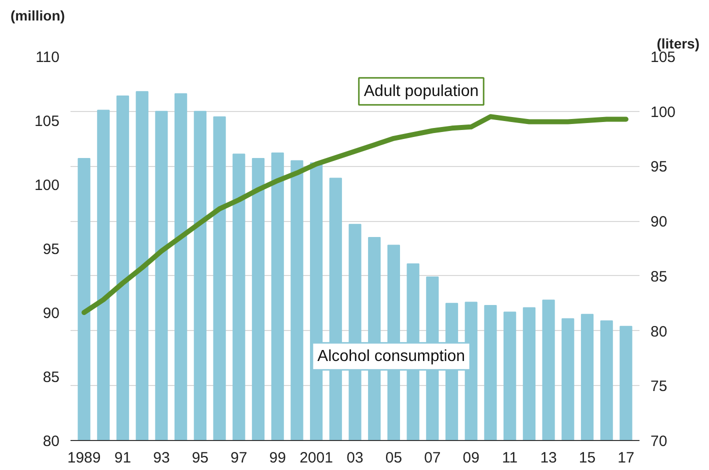 The image size is (709, 470). Describe the element at coordinates (626, 458) in the screenshot. I see `x-tick-label: 17` at that location.